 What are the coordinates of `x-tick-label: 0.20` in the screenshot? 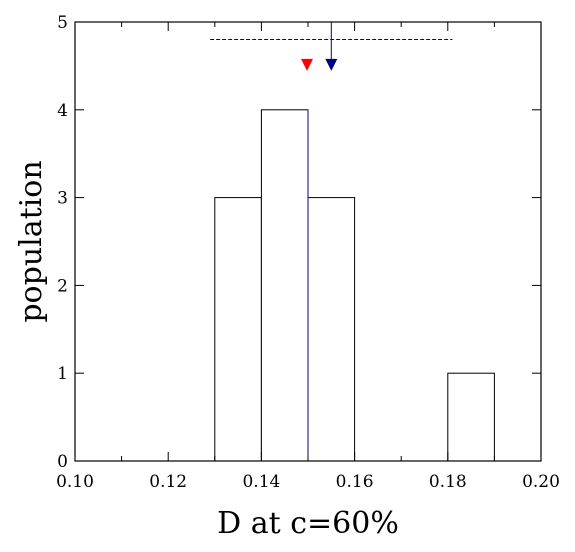 It's located at (541, 482).